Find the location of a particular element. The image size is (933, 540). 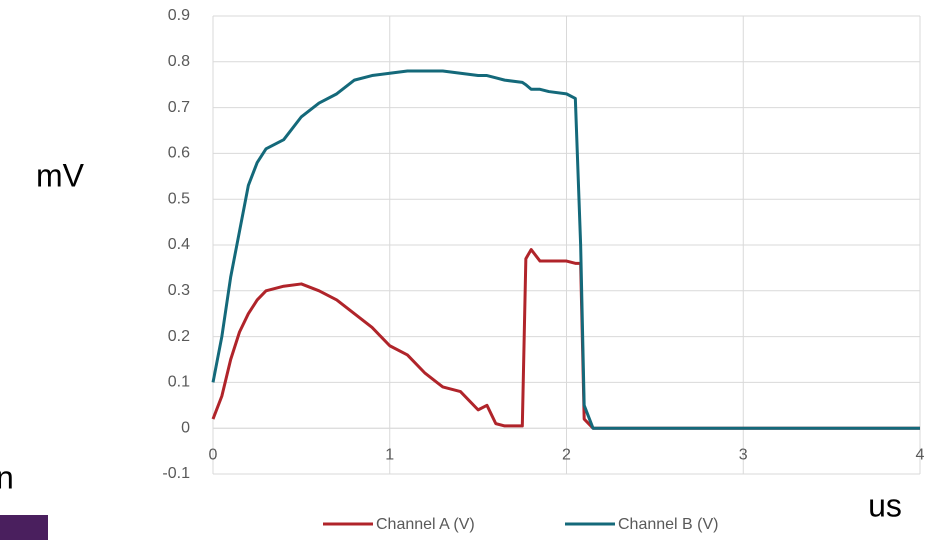

y-tick-label: 0.9 is located at coordinates (179, 15).